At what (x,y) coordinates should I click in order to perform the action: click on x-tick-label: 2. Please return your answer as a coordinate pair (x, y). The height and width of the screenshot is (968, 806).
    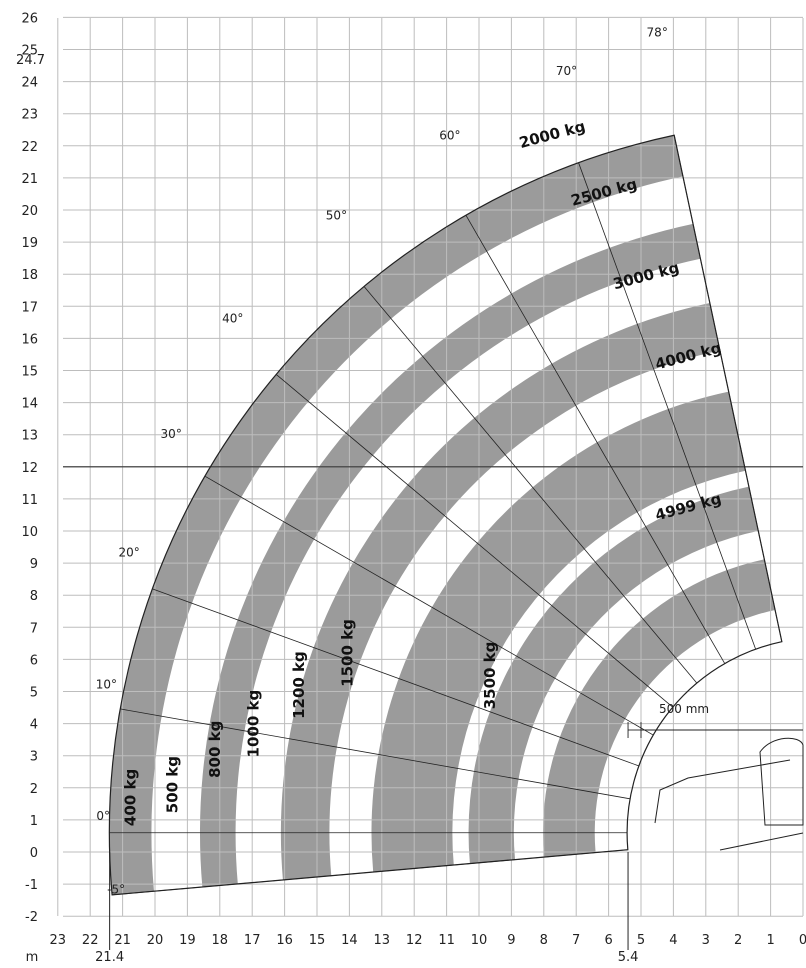
    Looking at the image, I should click on (738, 940).